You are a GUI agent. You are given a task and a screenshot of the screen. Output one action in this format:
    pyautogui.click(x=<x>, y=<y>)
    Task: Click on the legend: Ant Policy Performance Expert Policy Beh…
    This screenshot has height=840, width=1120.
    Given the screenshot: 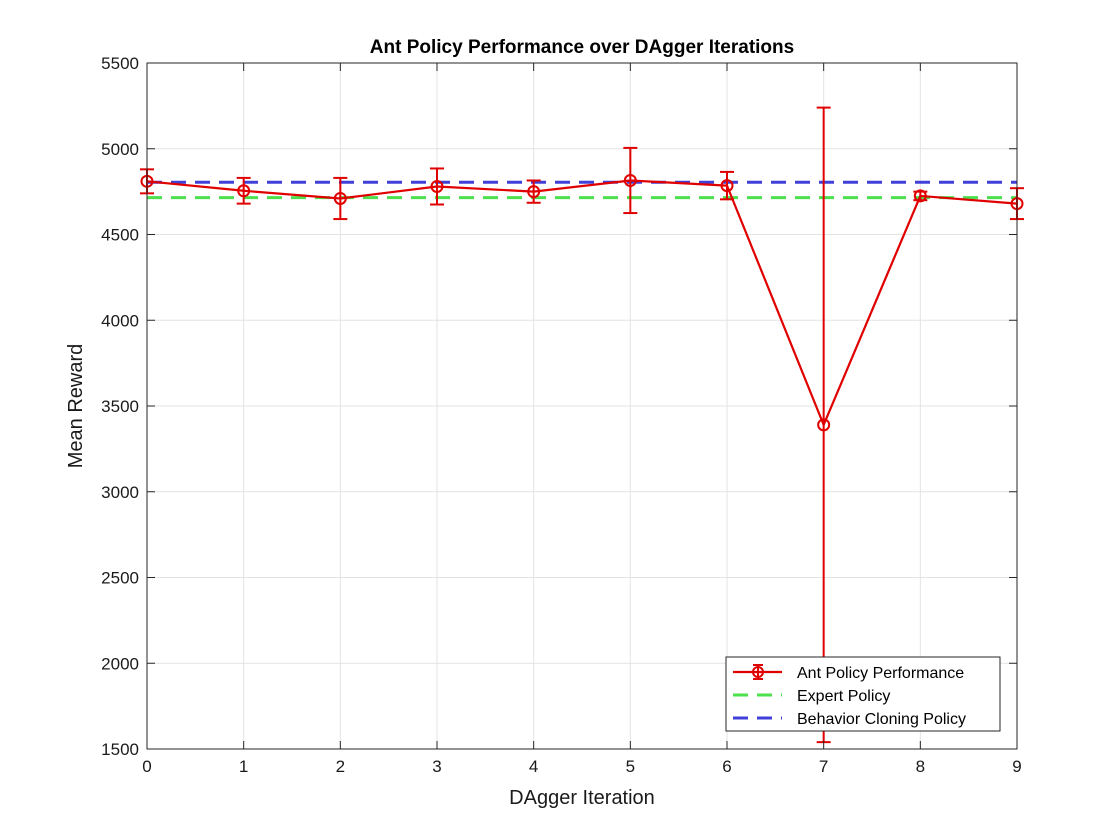 What is the action you would take?
    pyautogui.click(x=863, y=694)
    